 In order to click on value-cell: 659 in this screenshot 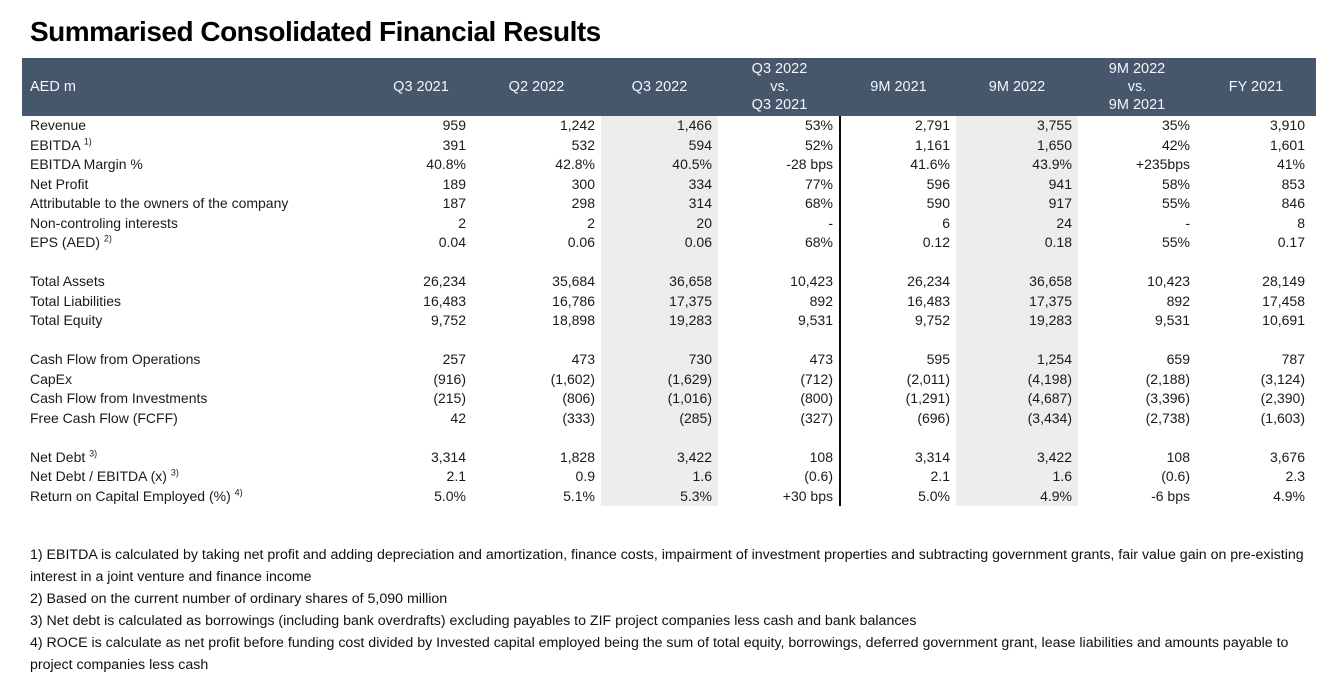, I will do `click(1178, 359)`.